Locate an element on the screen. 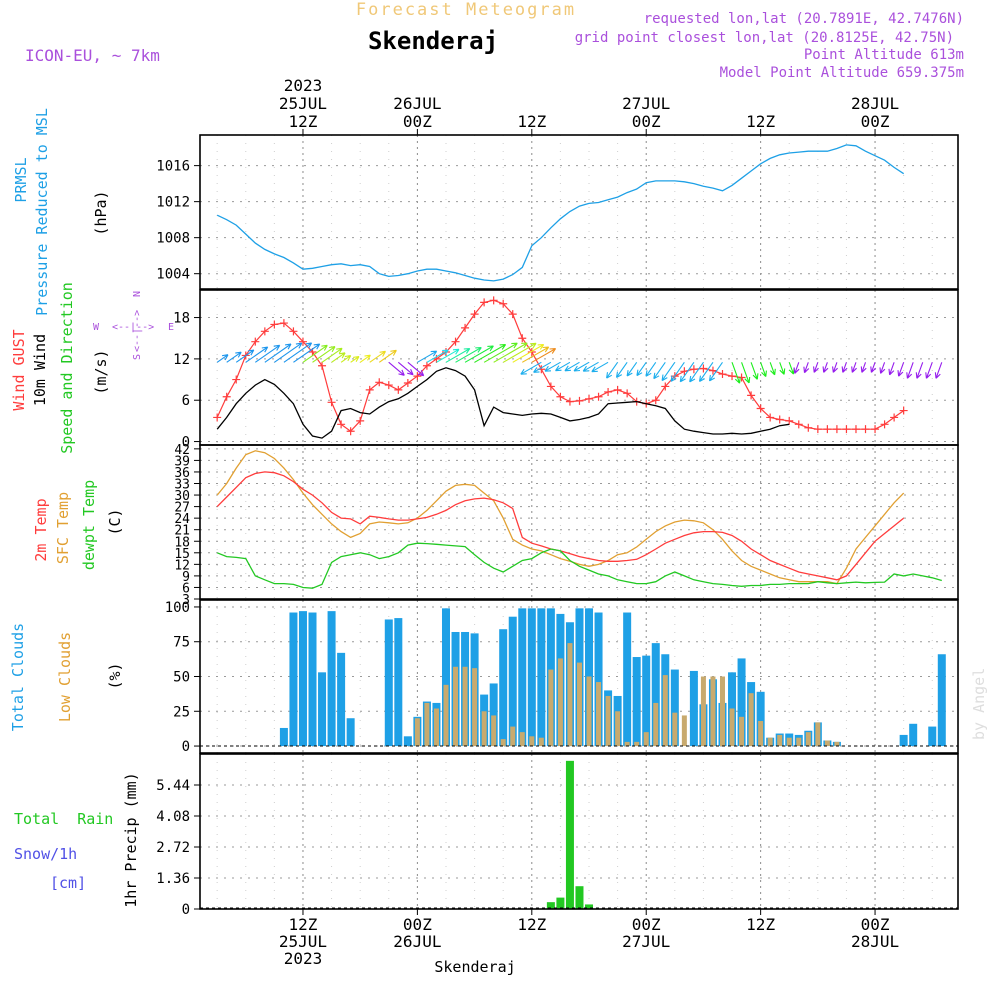 This screenshot has width=1000, height=1000. compass-north: N is located at coordinates (137, 294).